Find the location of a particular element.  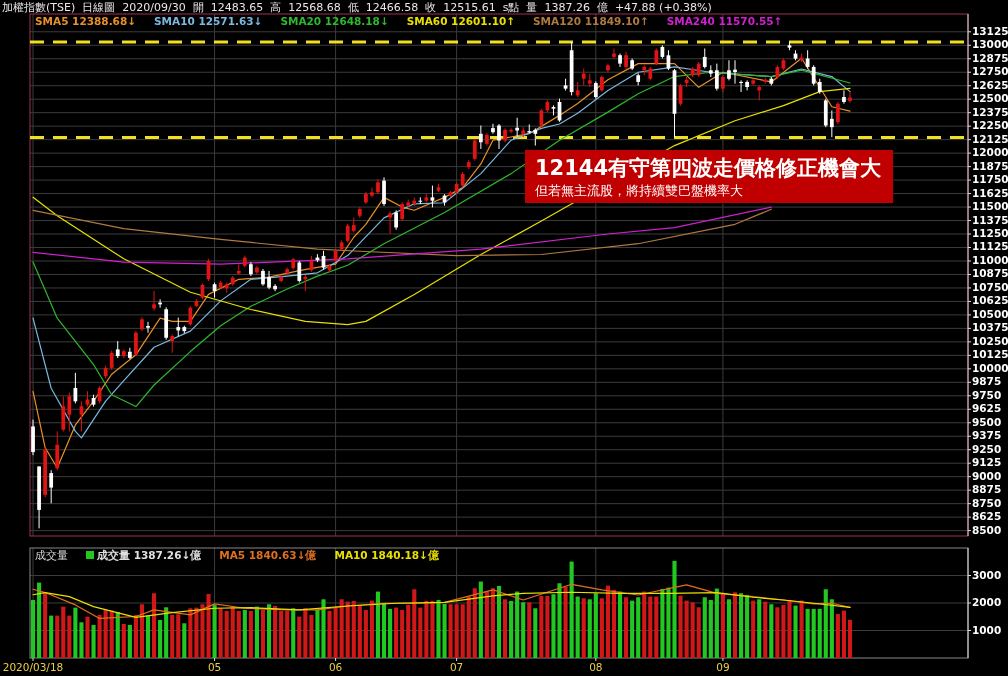

y-tick-label: 12500 is located at coordinates (990, 98).